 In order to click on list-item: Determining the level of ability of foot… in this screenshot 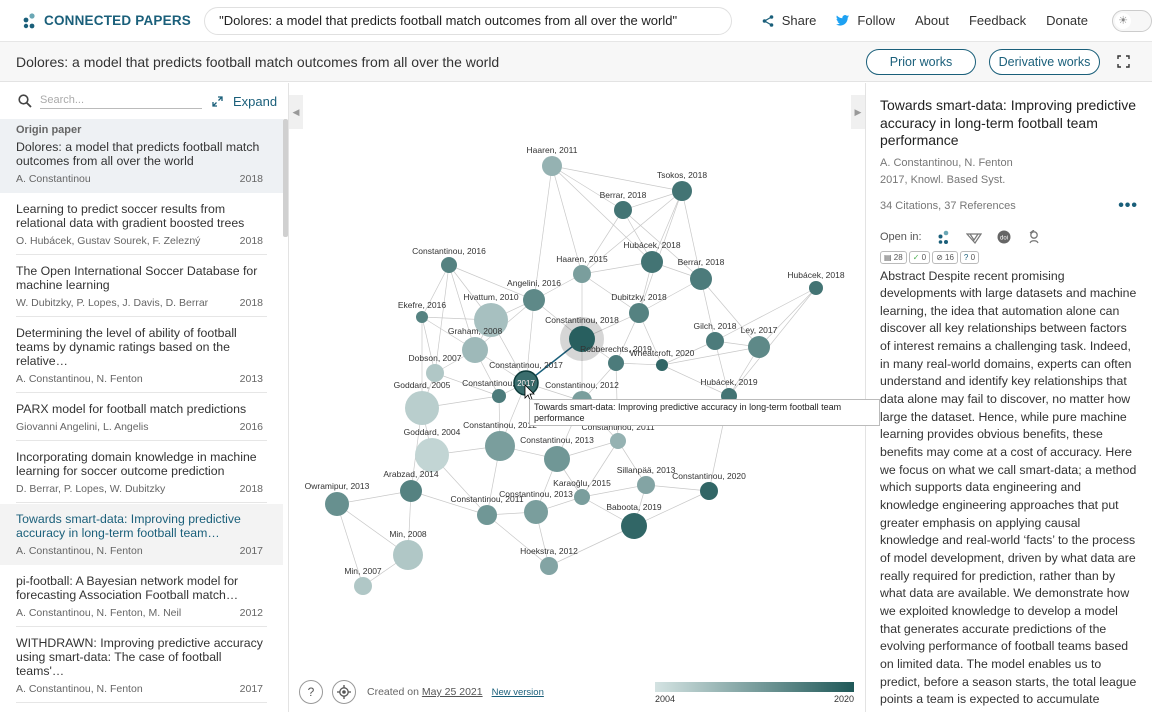, I will do `click(141, 356)`.